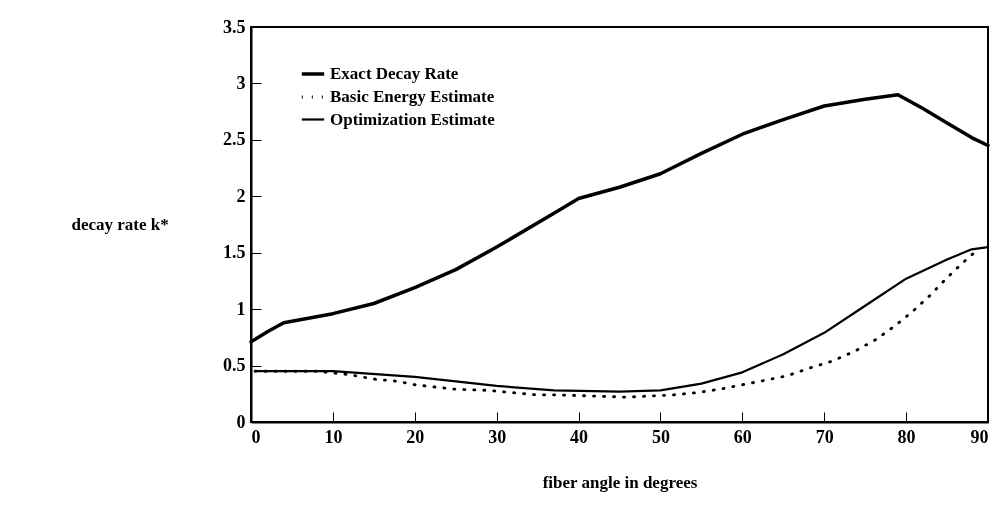 This screenshot has width=1003, height=519. Describe the element at coordinates (241, 421) in the screenshot. I see `y-tick-label: 0` at that location.